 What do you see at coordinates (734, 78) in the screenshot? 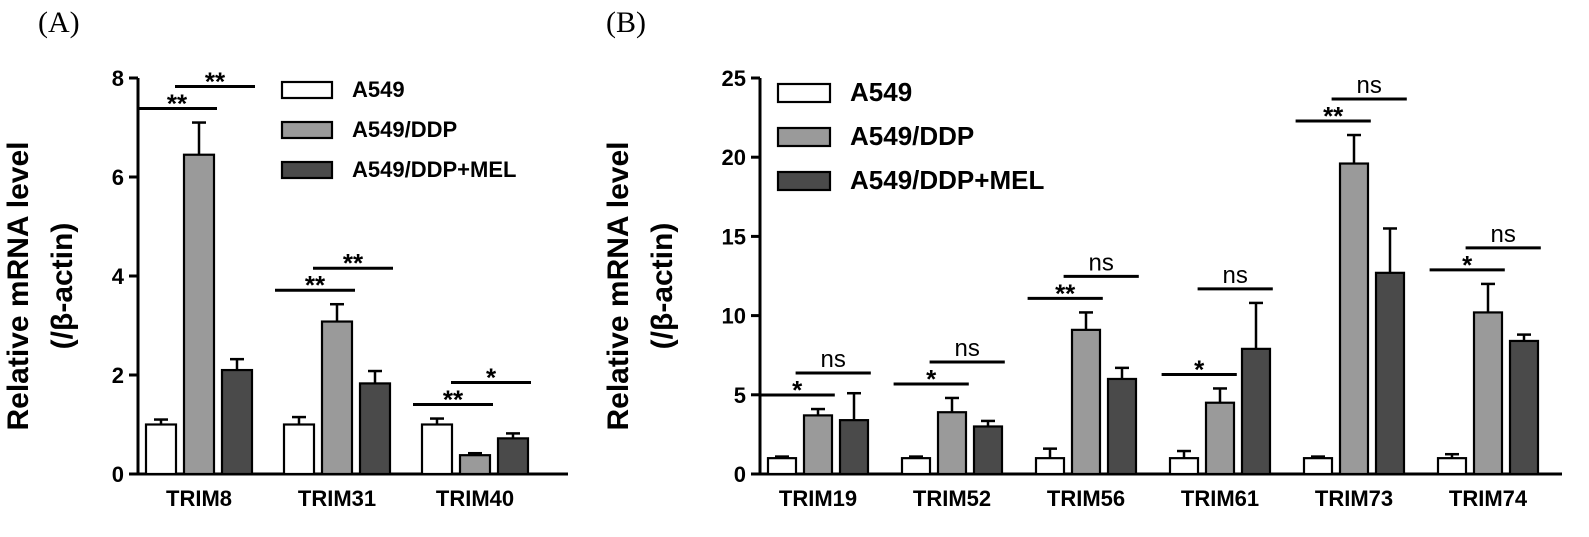
I see `y-tick-label: 25` at bounding box center [734, 78].